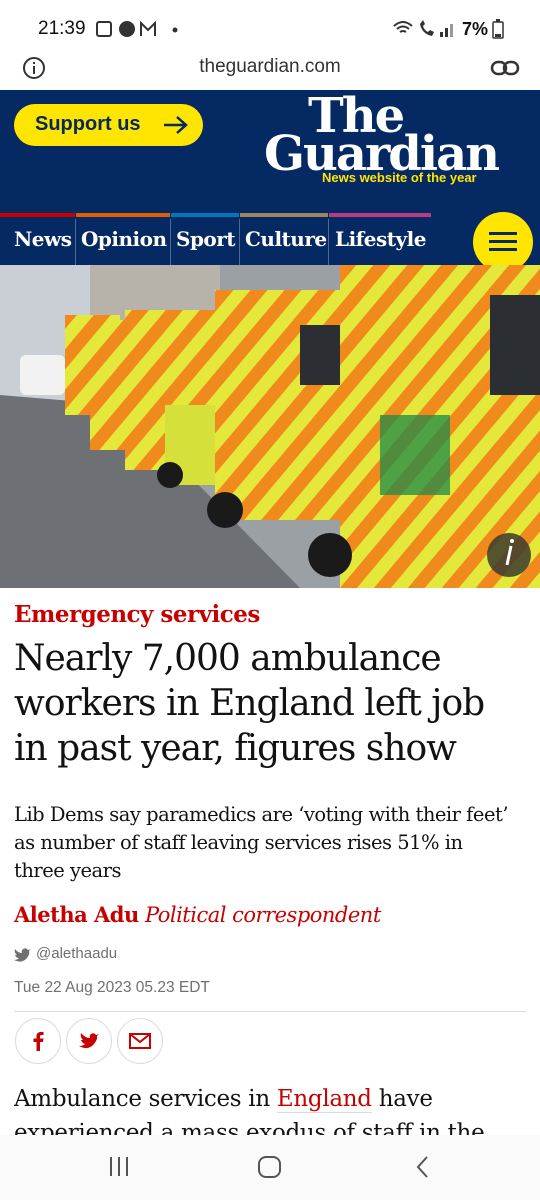 This screenshot has height=1200, width=540. Describe the element at coordinates (356, 116) in the screenshot. I see `logo-the: The` at that location.